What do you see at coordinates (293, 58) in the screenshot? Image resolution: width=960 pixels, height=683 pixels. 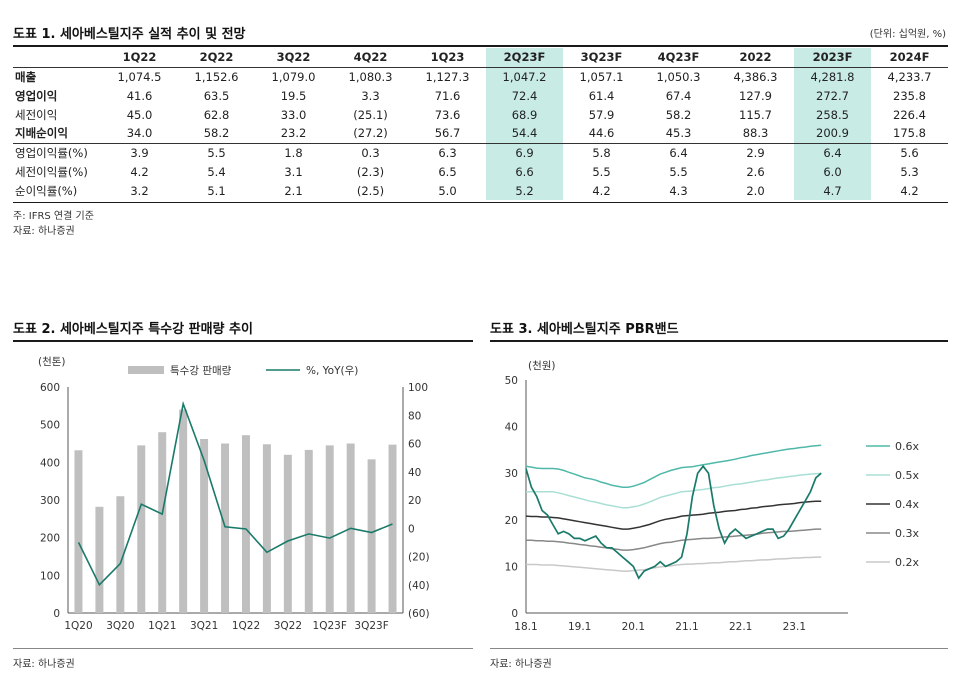 I see `table-header-3q22: 3Q22` at bounding box center [293, 58].